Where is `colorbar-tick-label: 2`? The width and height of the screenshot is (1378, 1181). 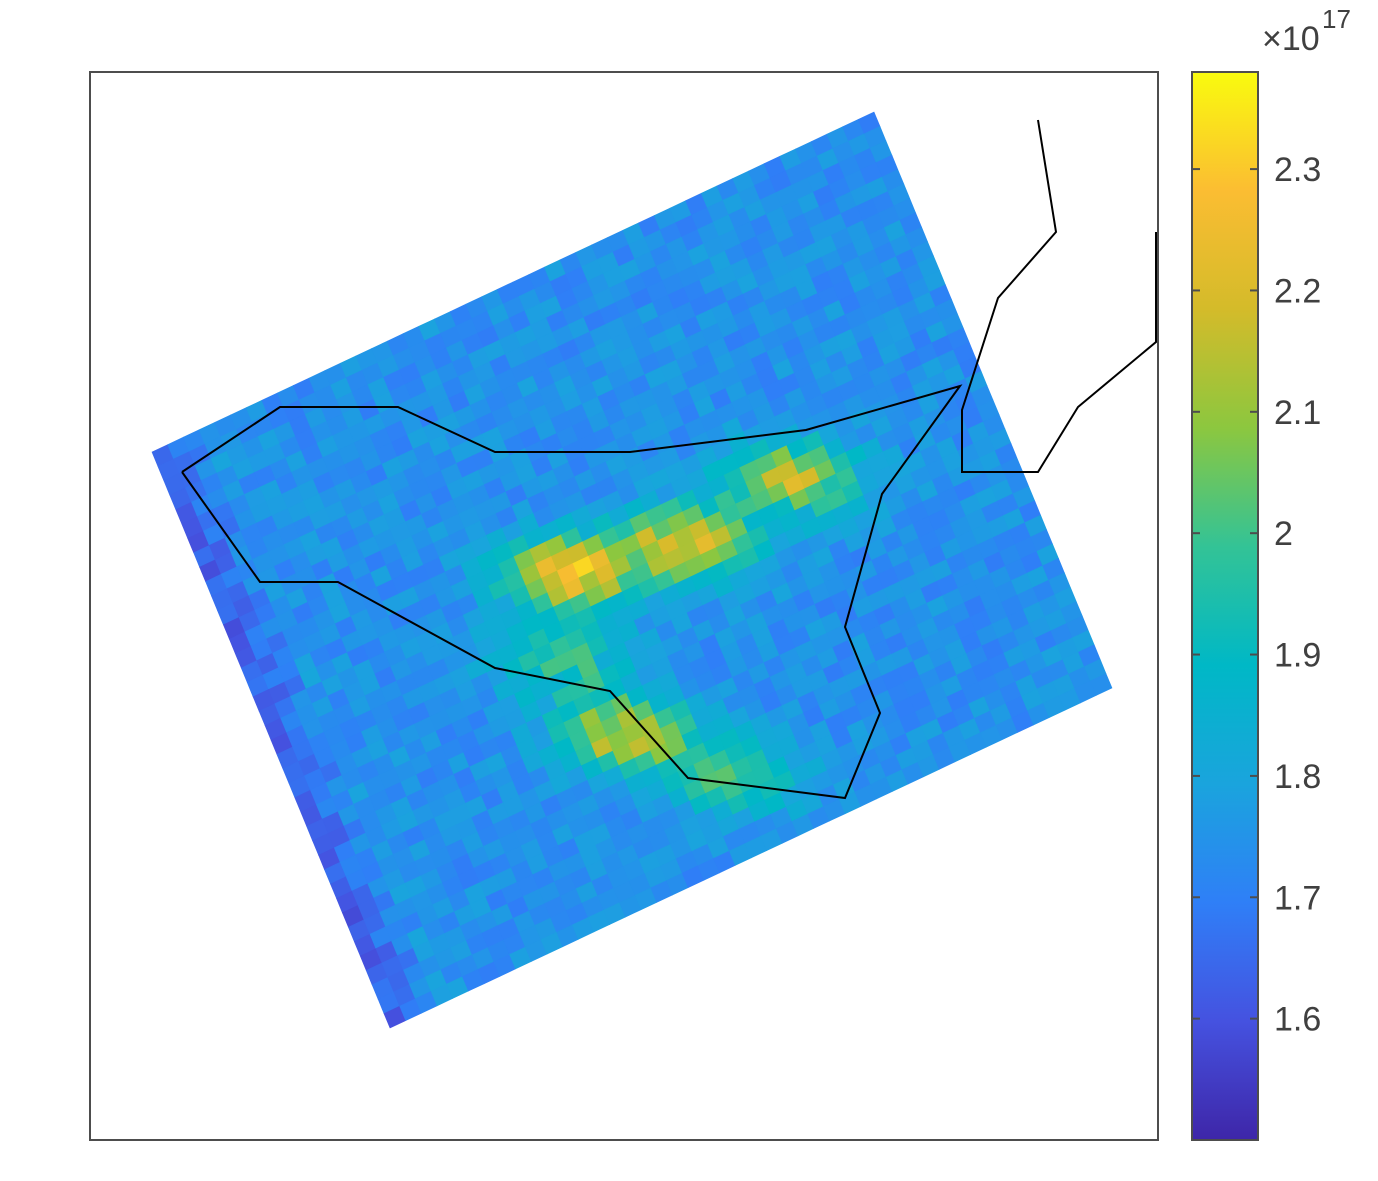
colorbar-tick-label: 2 is located at coordinates (1283, 534).